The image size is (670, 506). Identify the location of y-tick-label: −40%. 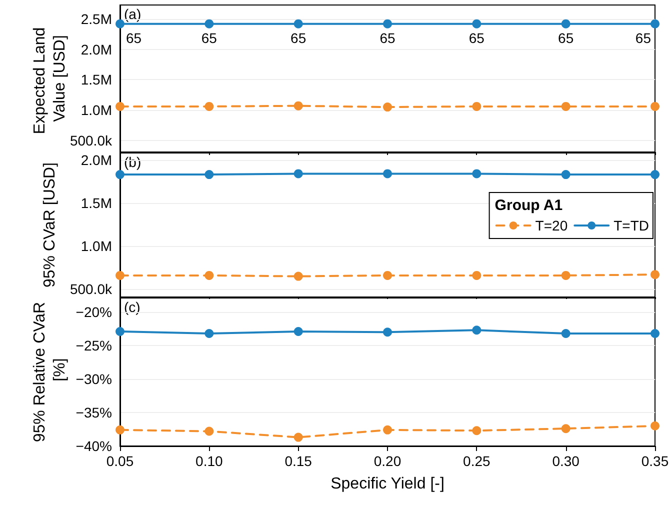
(94, 446).